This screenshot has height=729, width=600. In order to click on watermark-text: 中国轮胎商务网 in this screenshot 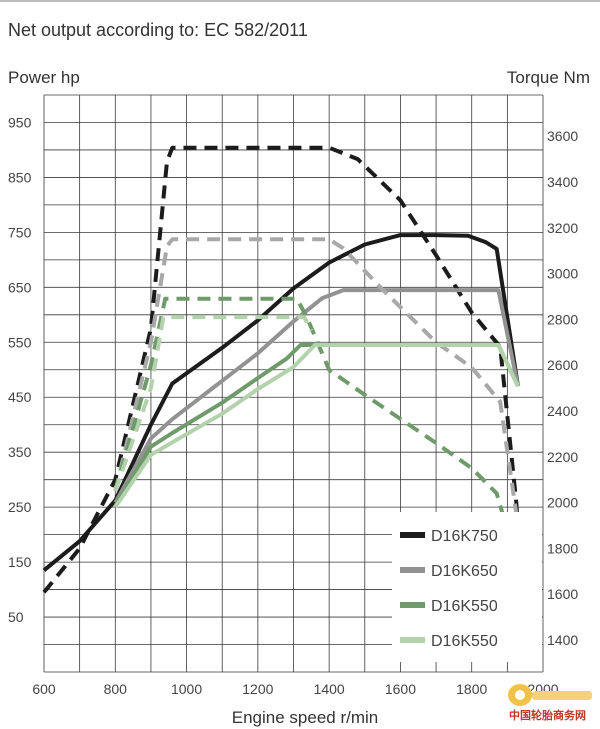, I will do `click(547, 716)`.